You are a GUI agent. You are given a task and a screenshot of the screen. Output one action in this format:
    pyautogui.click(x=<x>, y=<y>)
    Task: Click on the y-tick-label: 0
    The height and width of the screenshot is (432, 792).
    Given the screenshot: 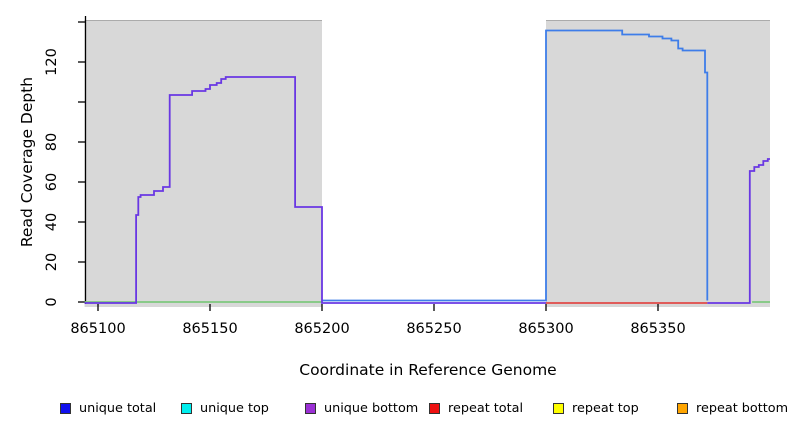 What is the action you would take?
    pyautogui.click(x=52, y=301)
    